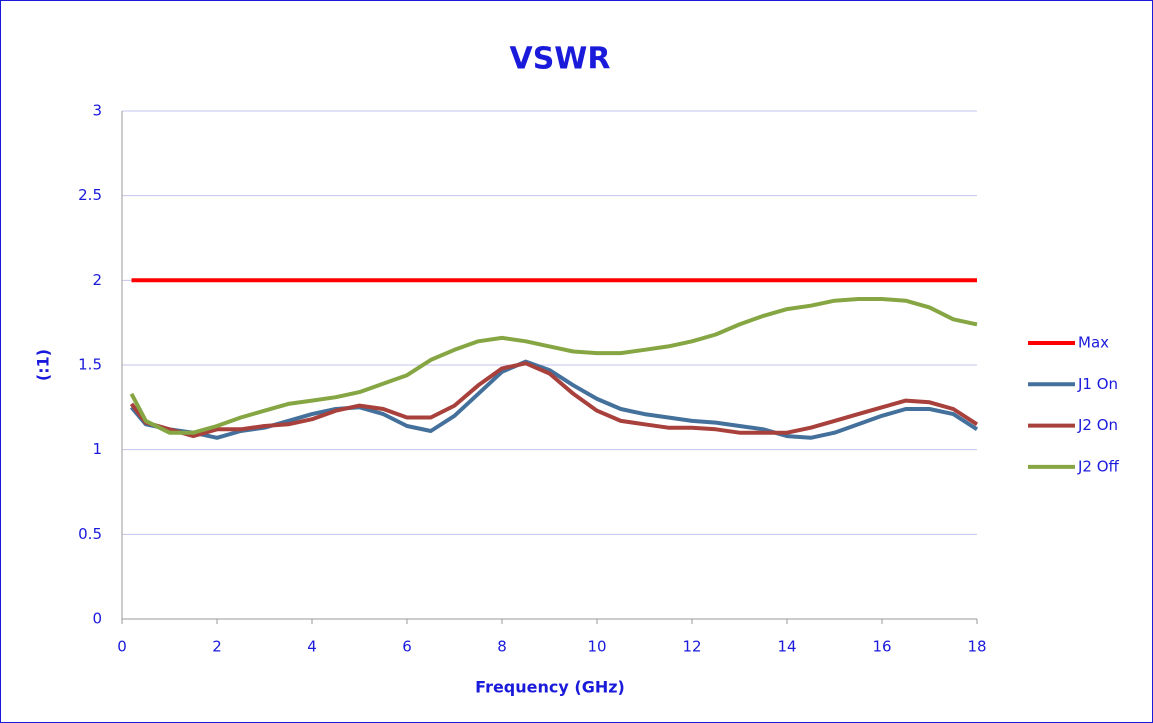 Image resolution: width=1153 pixels, height=723 pixels. I want to click on legend-label: J2 Off, so click(1098, 466).